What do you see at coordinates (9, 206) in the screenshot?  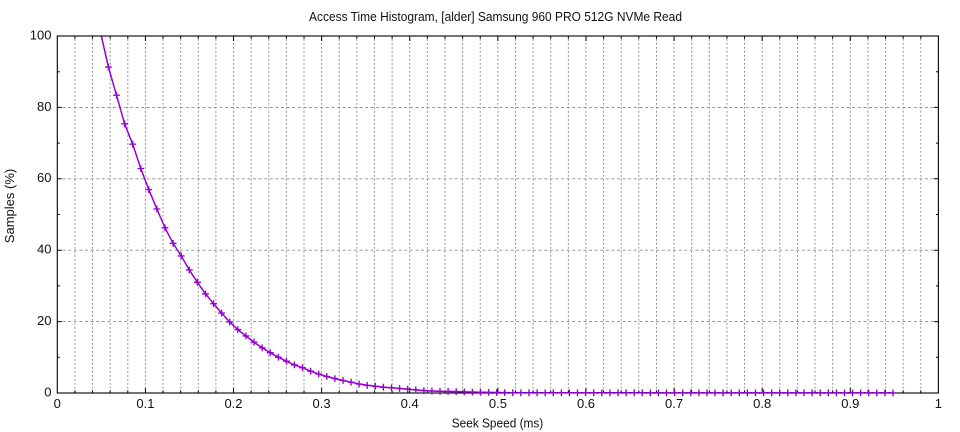 I see `svg-text: Samples (%)` at bounding box center [9, 206].